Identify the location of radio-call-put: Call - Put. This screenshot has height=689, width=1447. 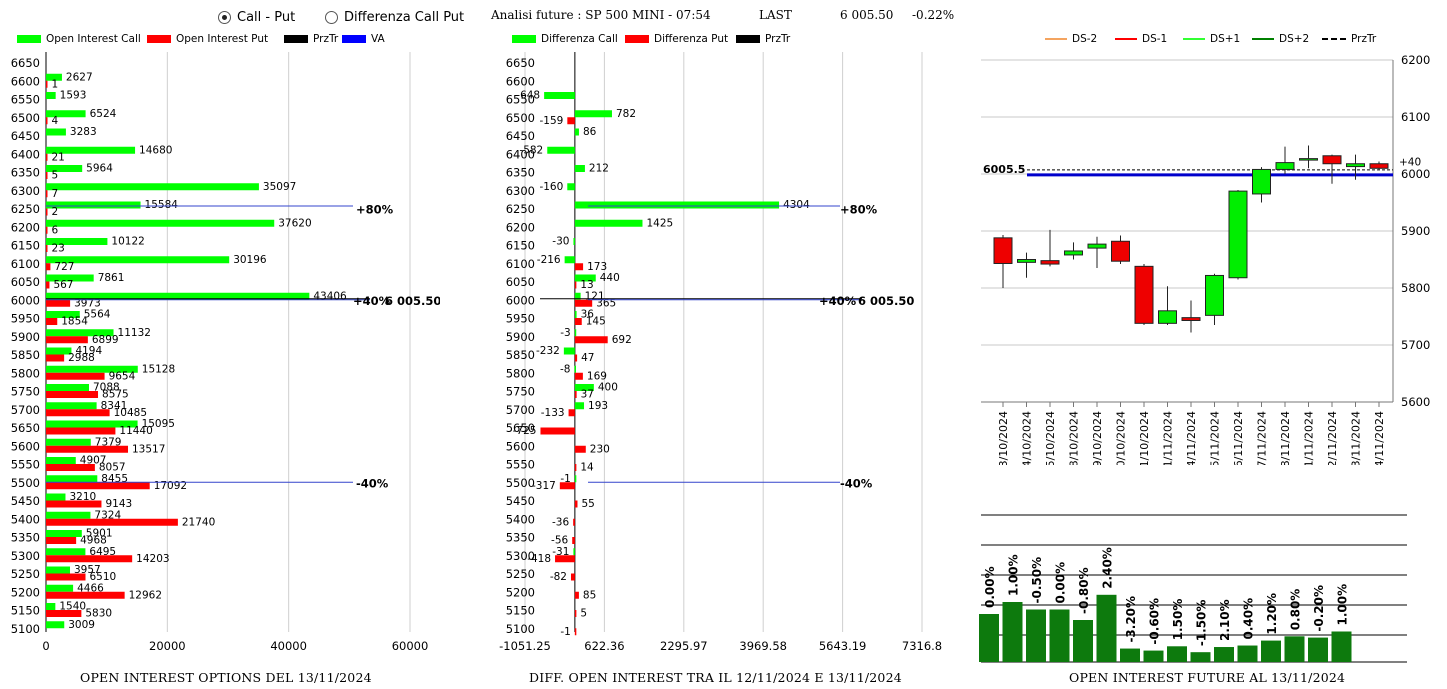
(256, 17).